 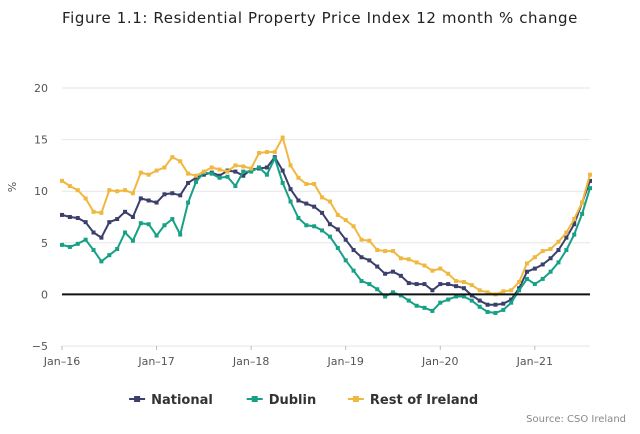 What do you see at coordinates (41, 140) in the screenshot?
I see `y-tick-label: 15` at bounding box center [41, 140].